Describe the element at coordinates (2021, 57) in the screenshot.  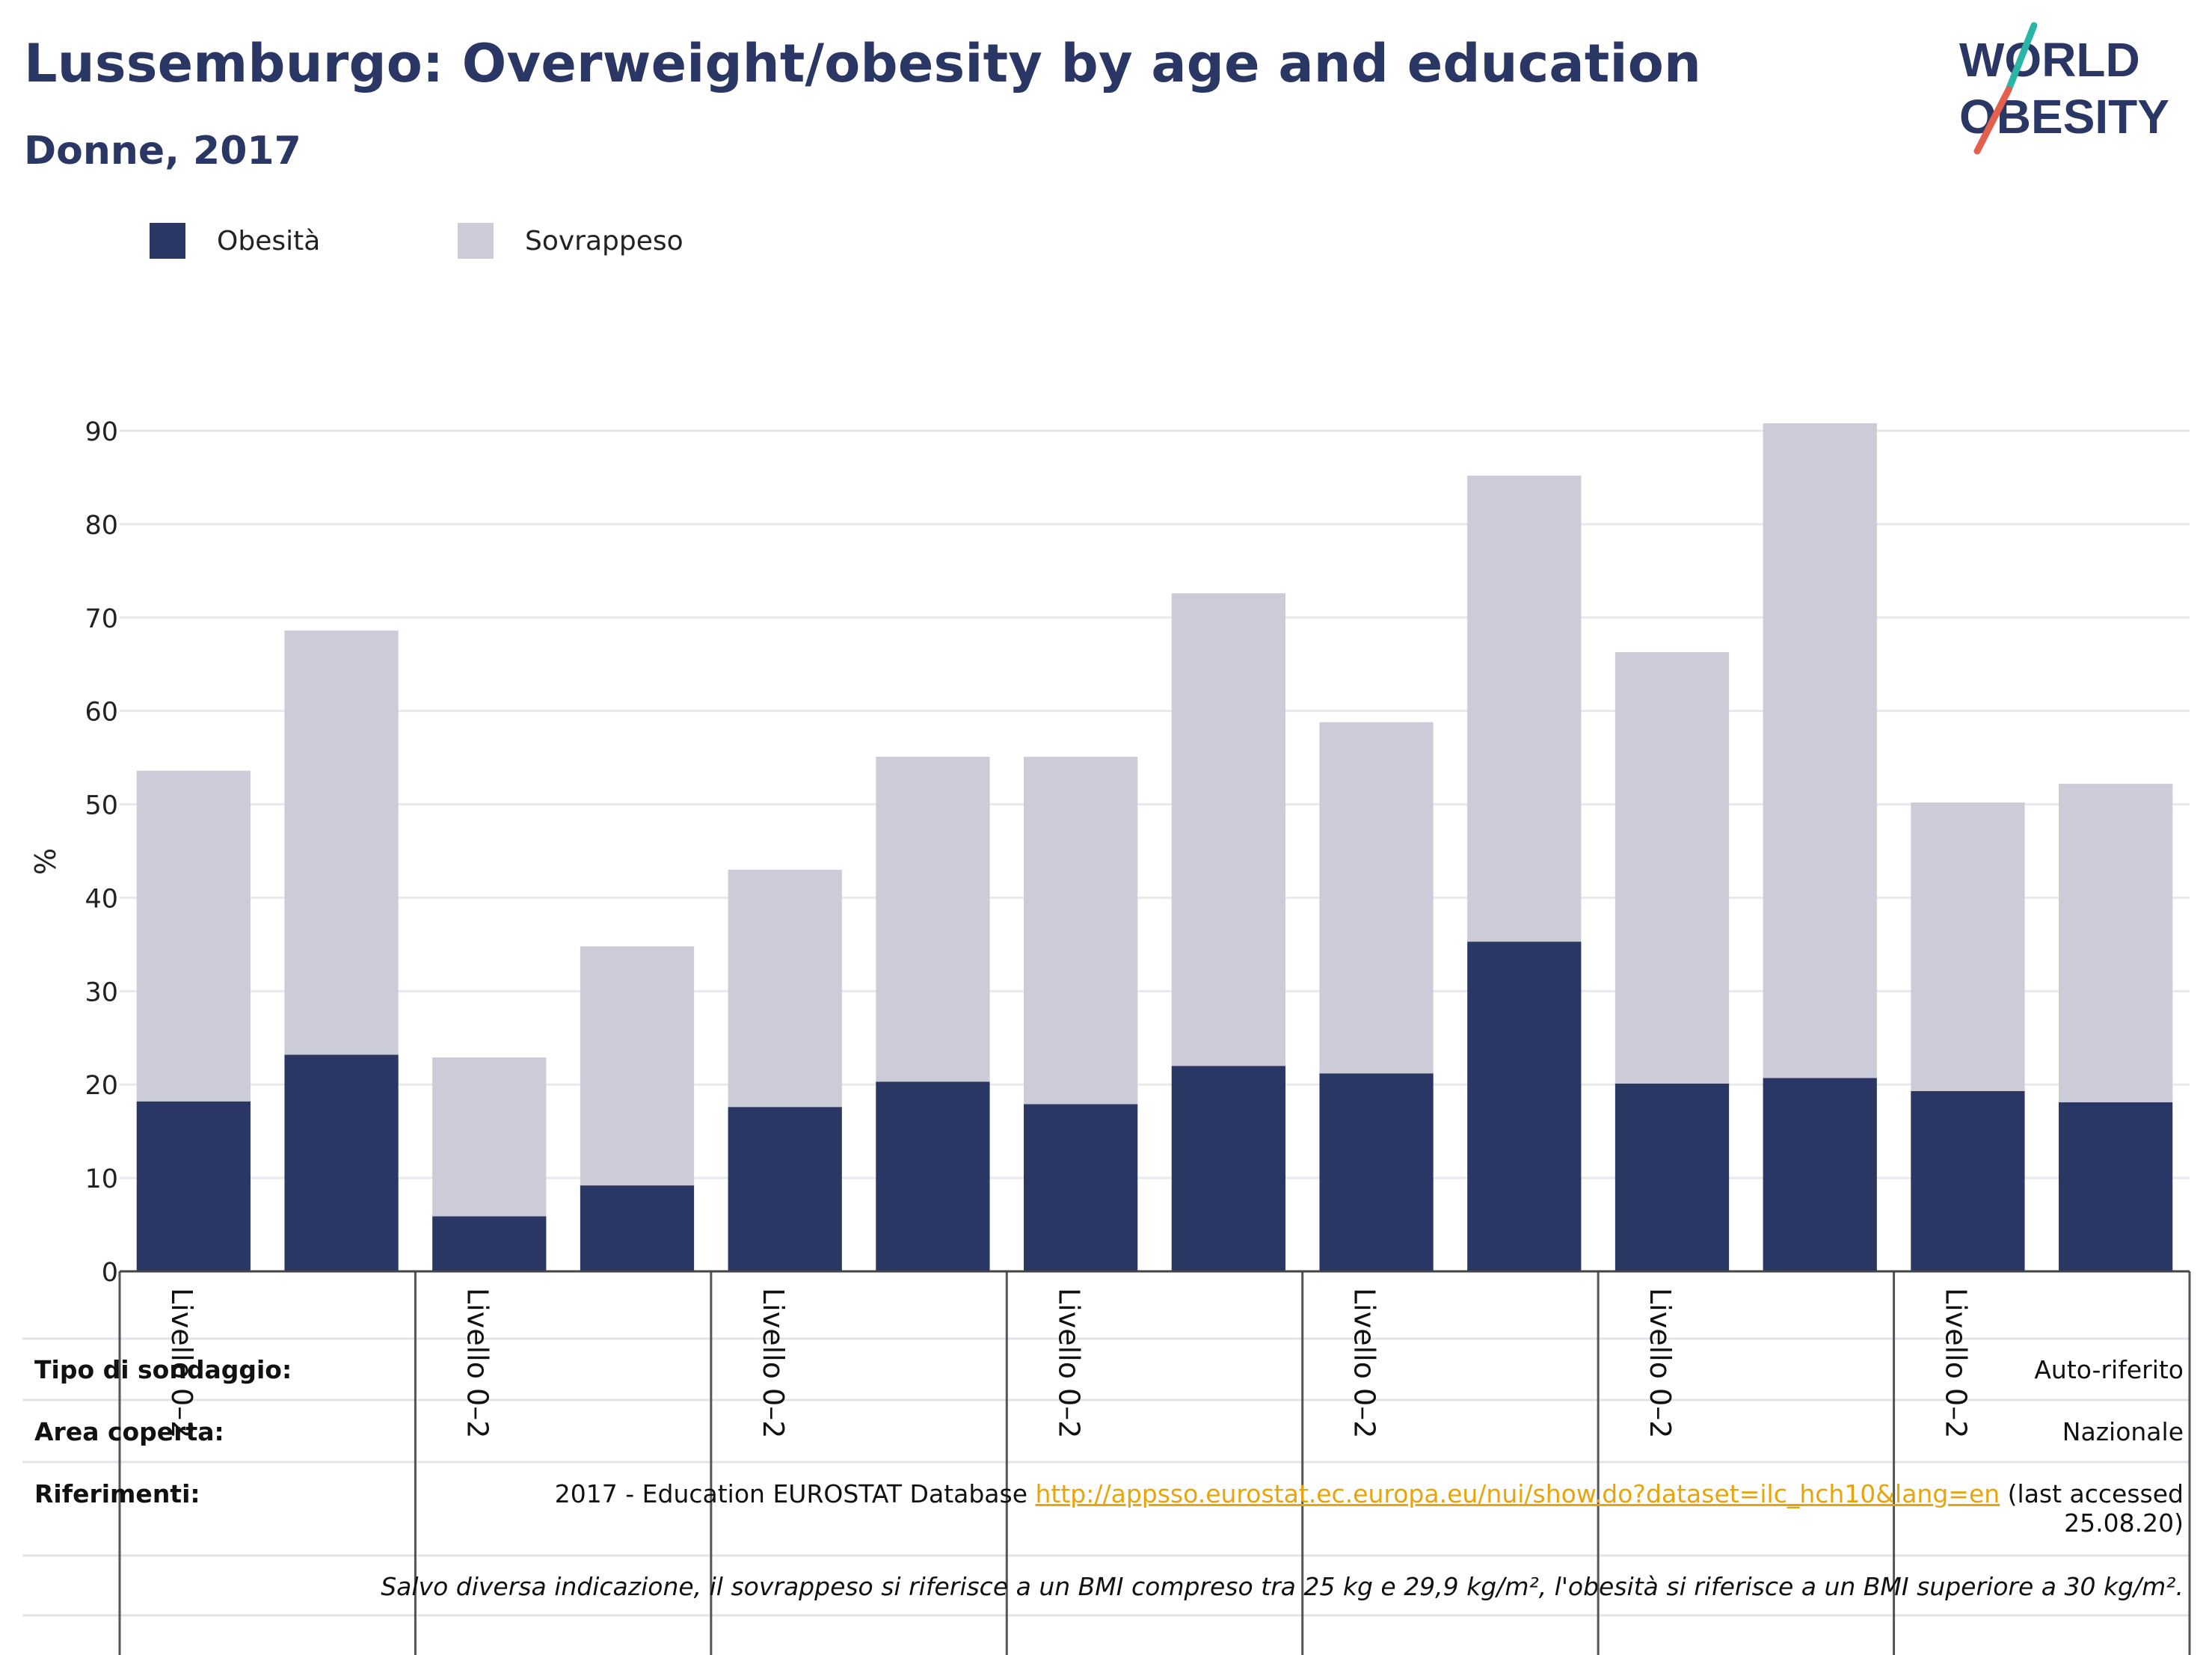
I see `logo-teal-stroke` at that location.